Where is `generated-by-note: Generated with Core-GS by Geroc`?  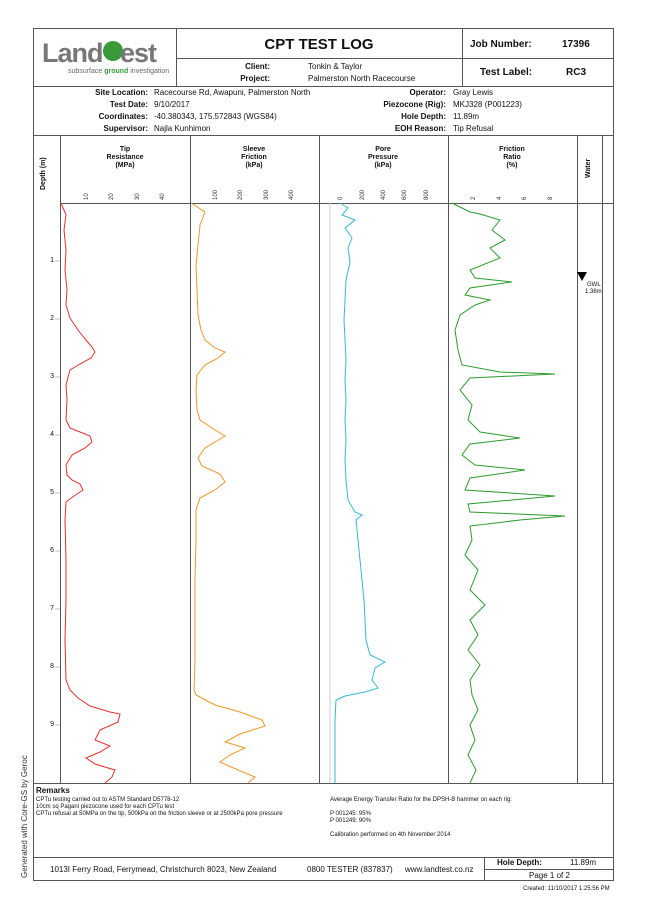 generated-by-note: Generated with Core-GS by Geroc is located at coordinates (24, 816).